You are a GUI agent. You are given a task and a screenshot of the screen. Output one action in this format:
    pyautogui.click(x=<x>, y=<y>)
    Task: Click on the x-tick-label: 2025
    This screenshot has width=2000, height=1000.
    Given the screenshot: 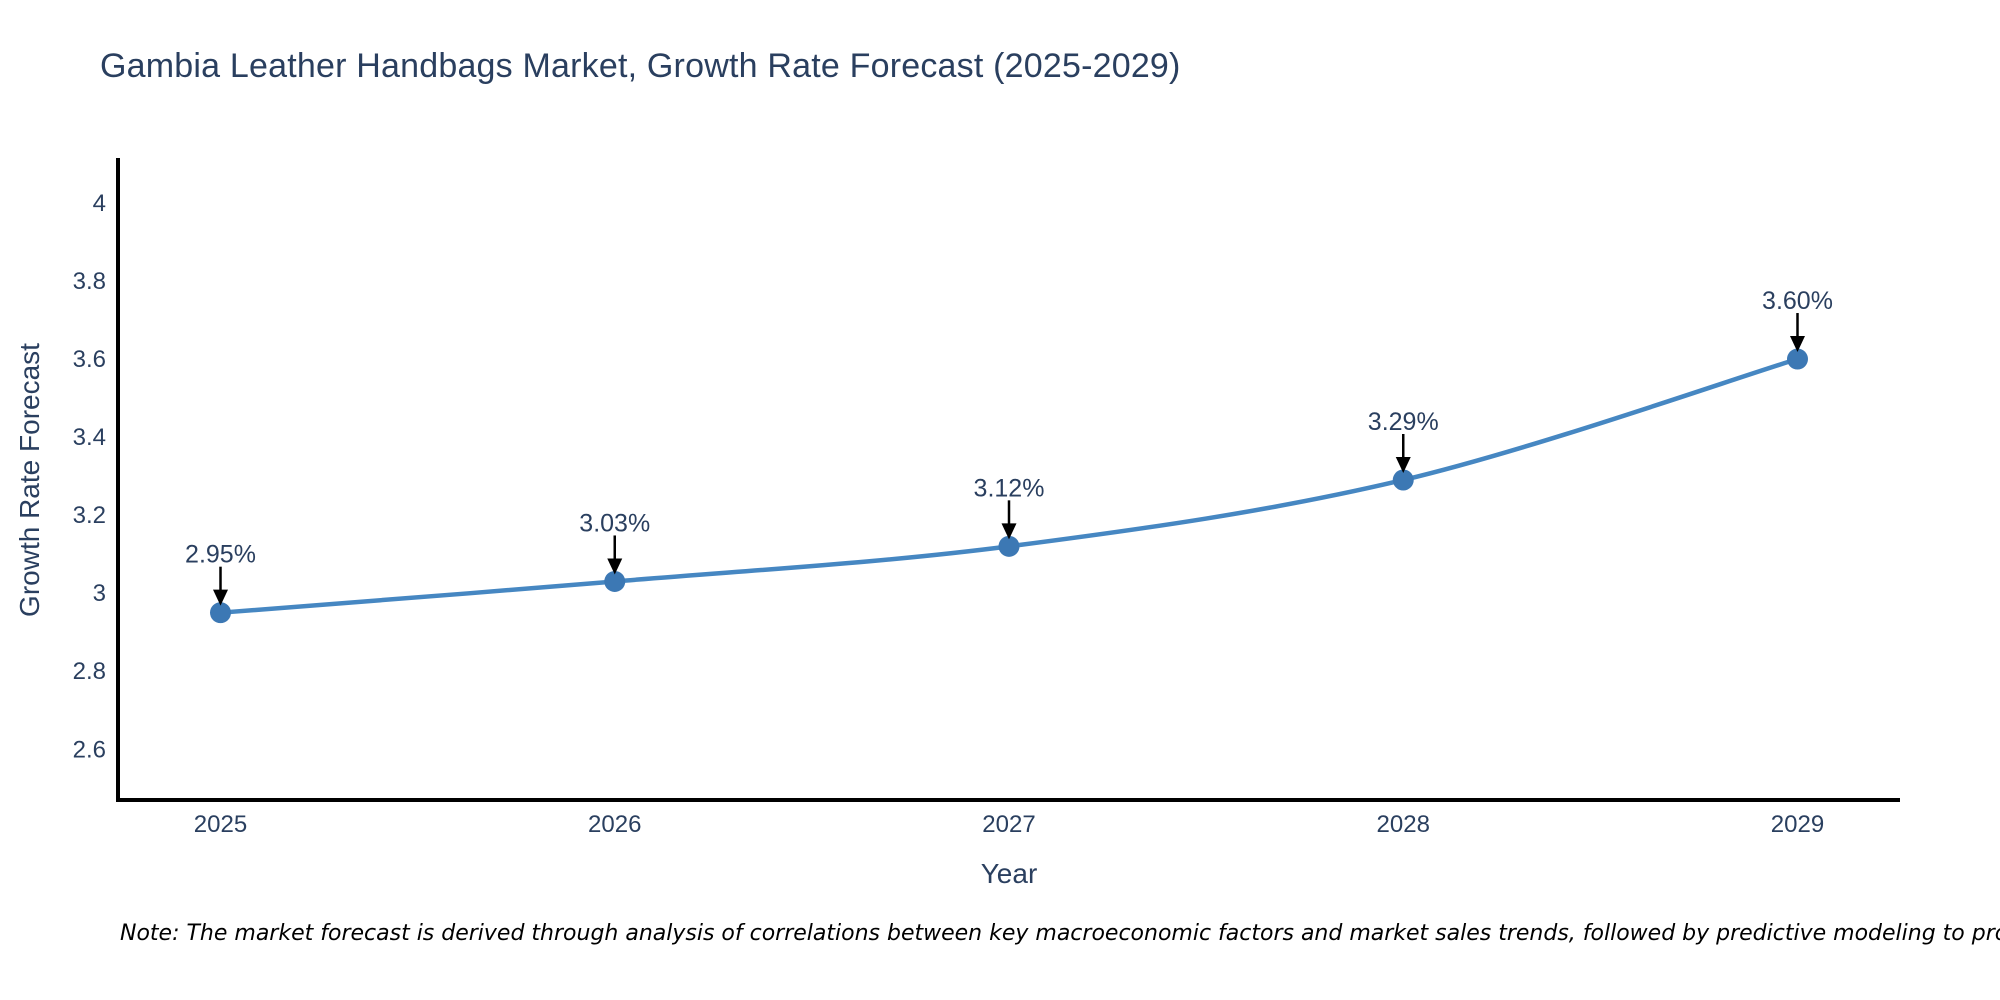 What is the action you would take?
    pyautogui.click(x=220, y=824)
    